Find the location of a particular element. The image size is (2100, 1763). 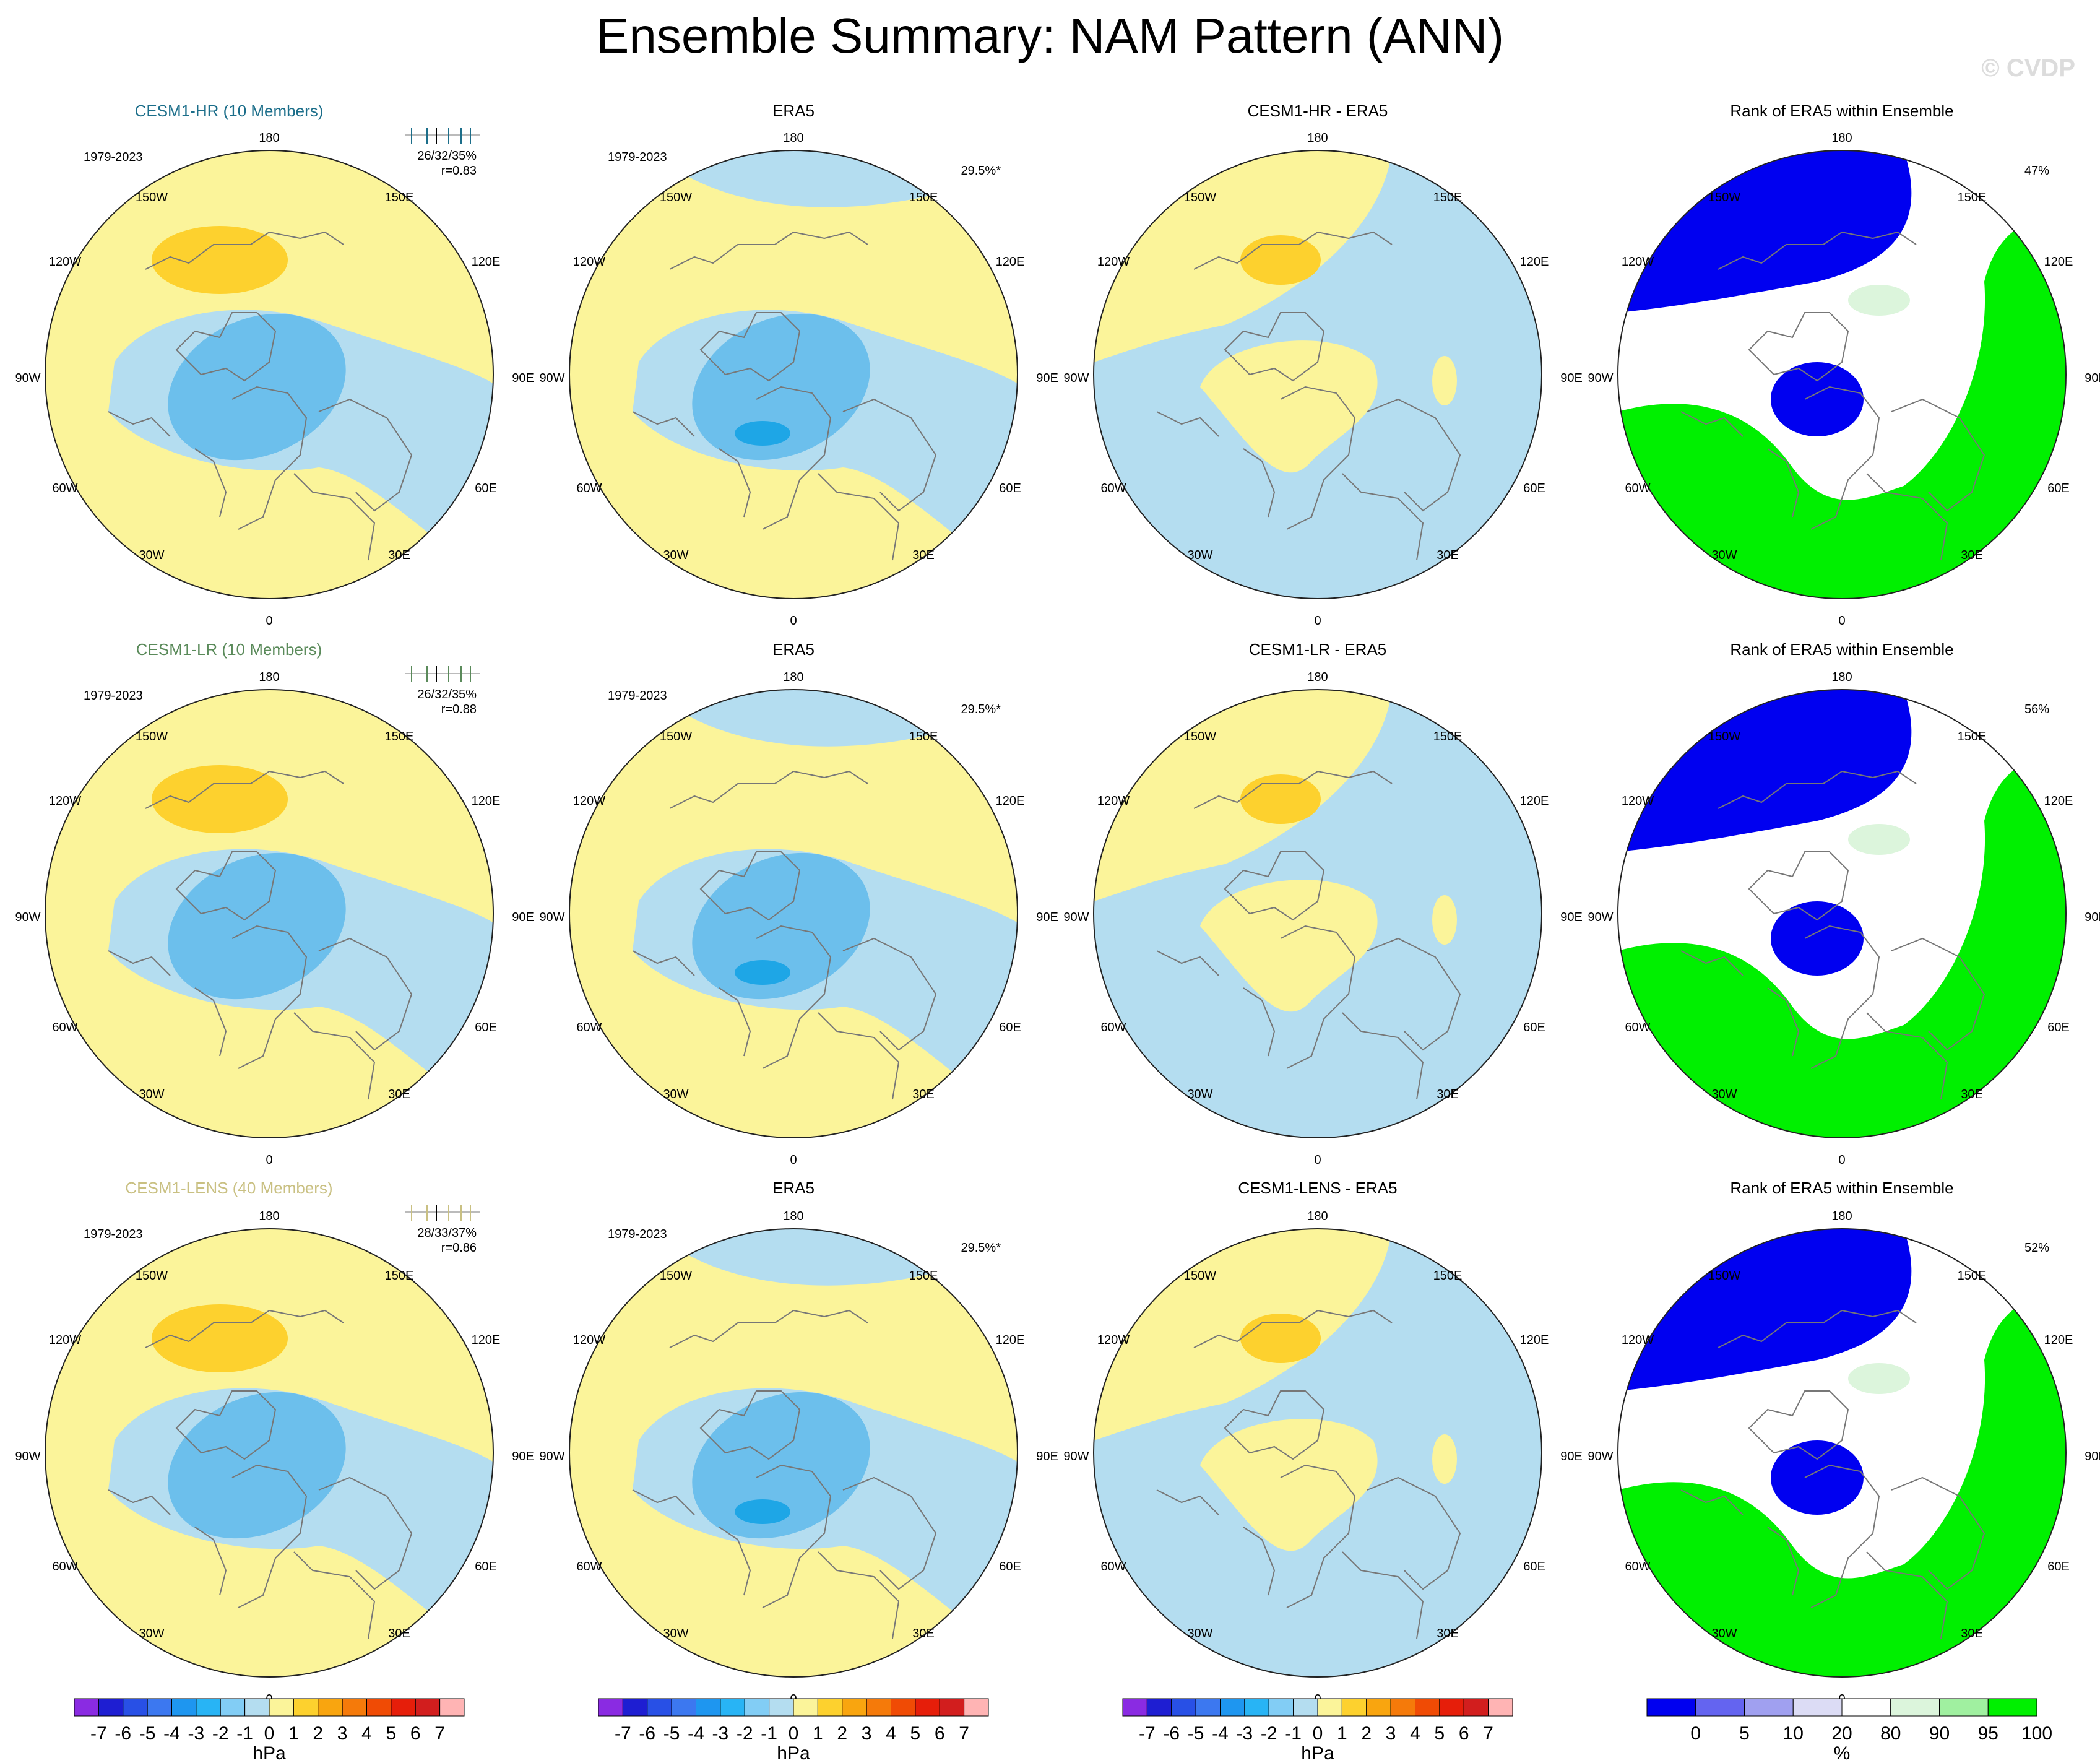

longitude-label: 150W is located at coordinates (1724, 1276).